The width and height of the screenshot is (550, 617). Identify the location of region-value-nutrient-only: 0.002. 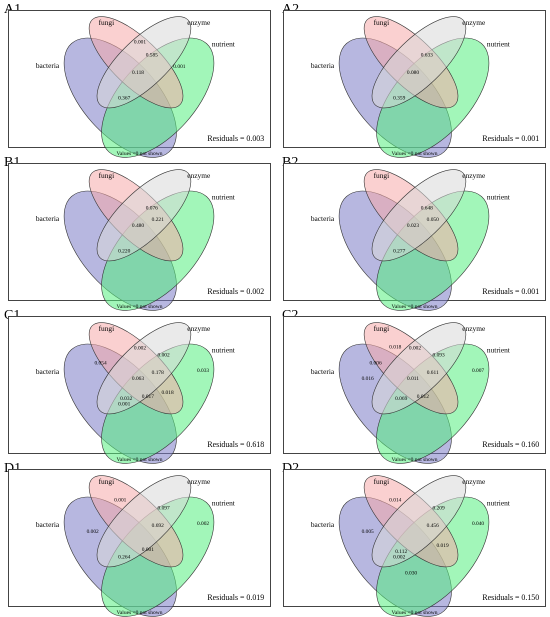
(203, 524).